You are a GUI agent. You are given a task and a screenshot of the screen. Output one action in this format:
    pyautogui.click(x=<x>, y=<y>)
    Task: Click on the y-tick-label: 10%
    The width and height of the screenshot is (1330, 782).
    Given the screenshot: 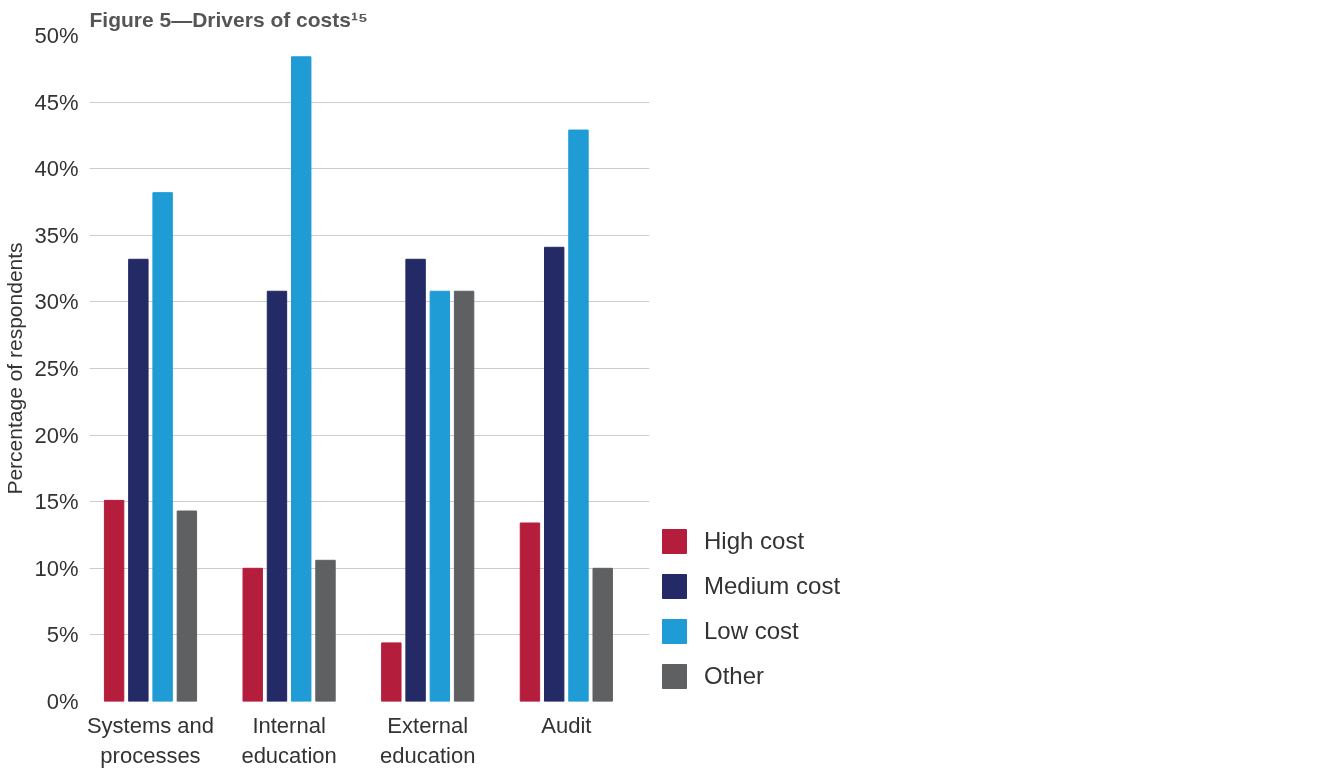 What is the action you would take?
    pyautogui.click(x=56, y=568)
    